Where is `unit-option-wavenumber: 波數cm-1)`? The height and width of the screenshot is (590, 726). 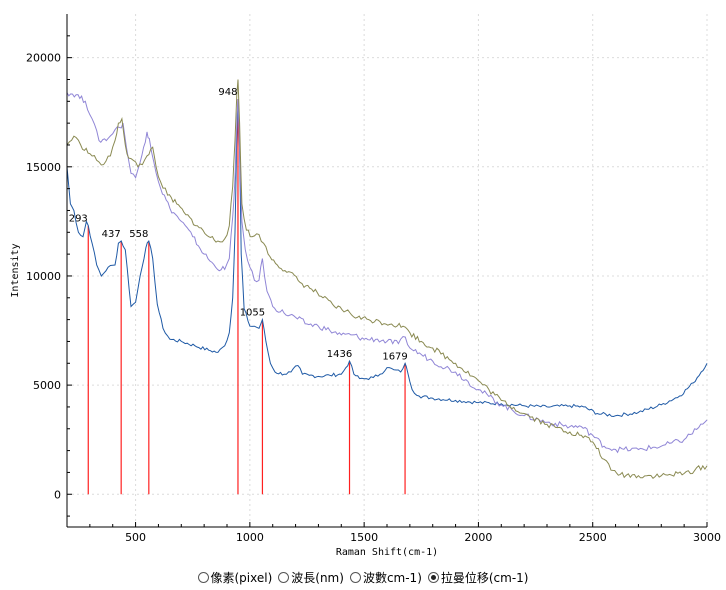 unit-option-wavenumber: 波數cm-1) is located at coordinates (385, 577).